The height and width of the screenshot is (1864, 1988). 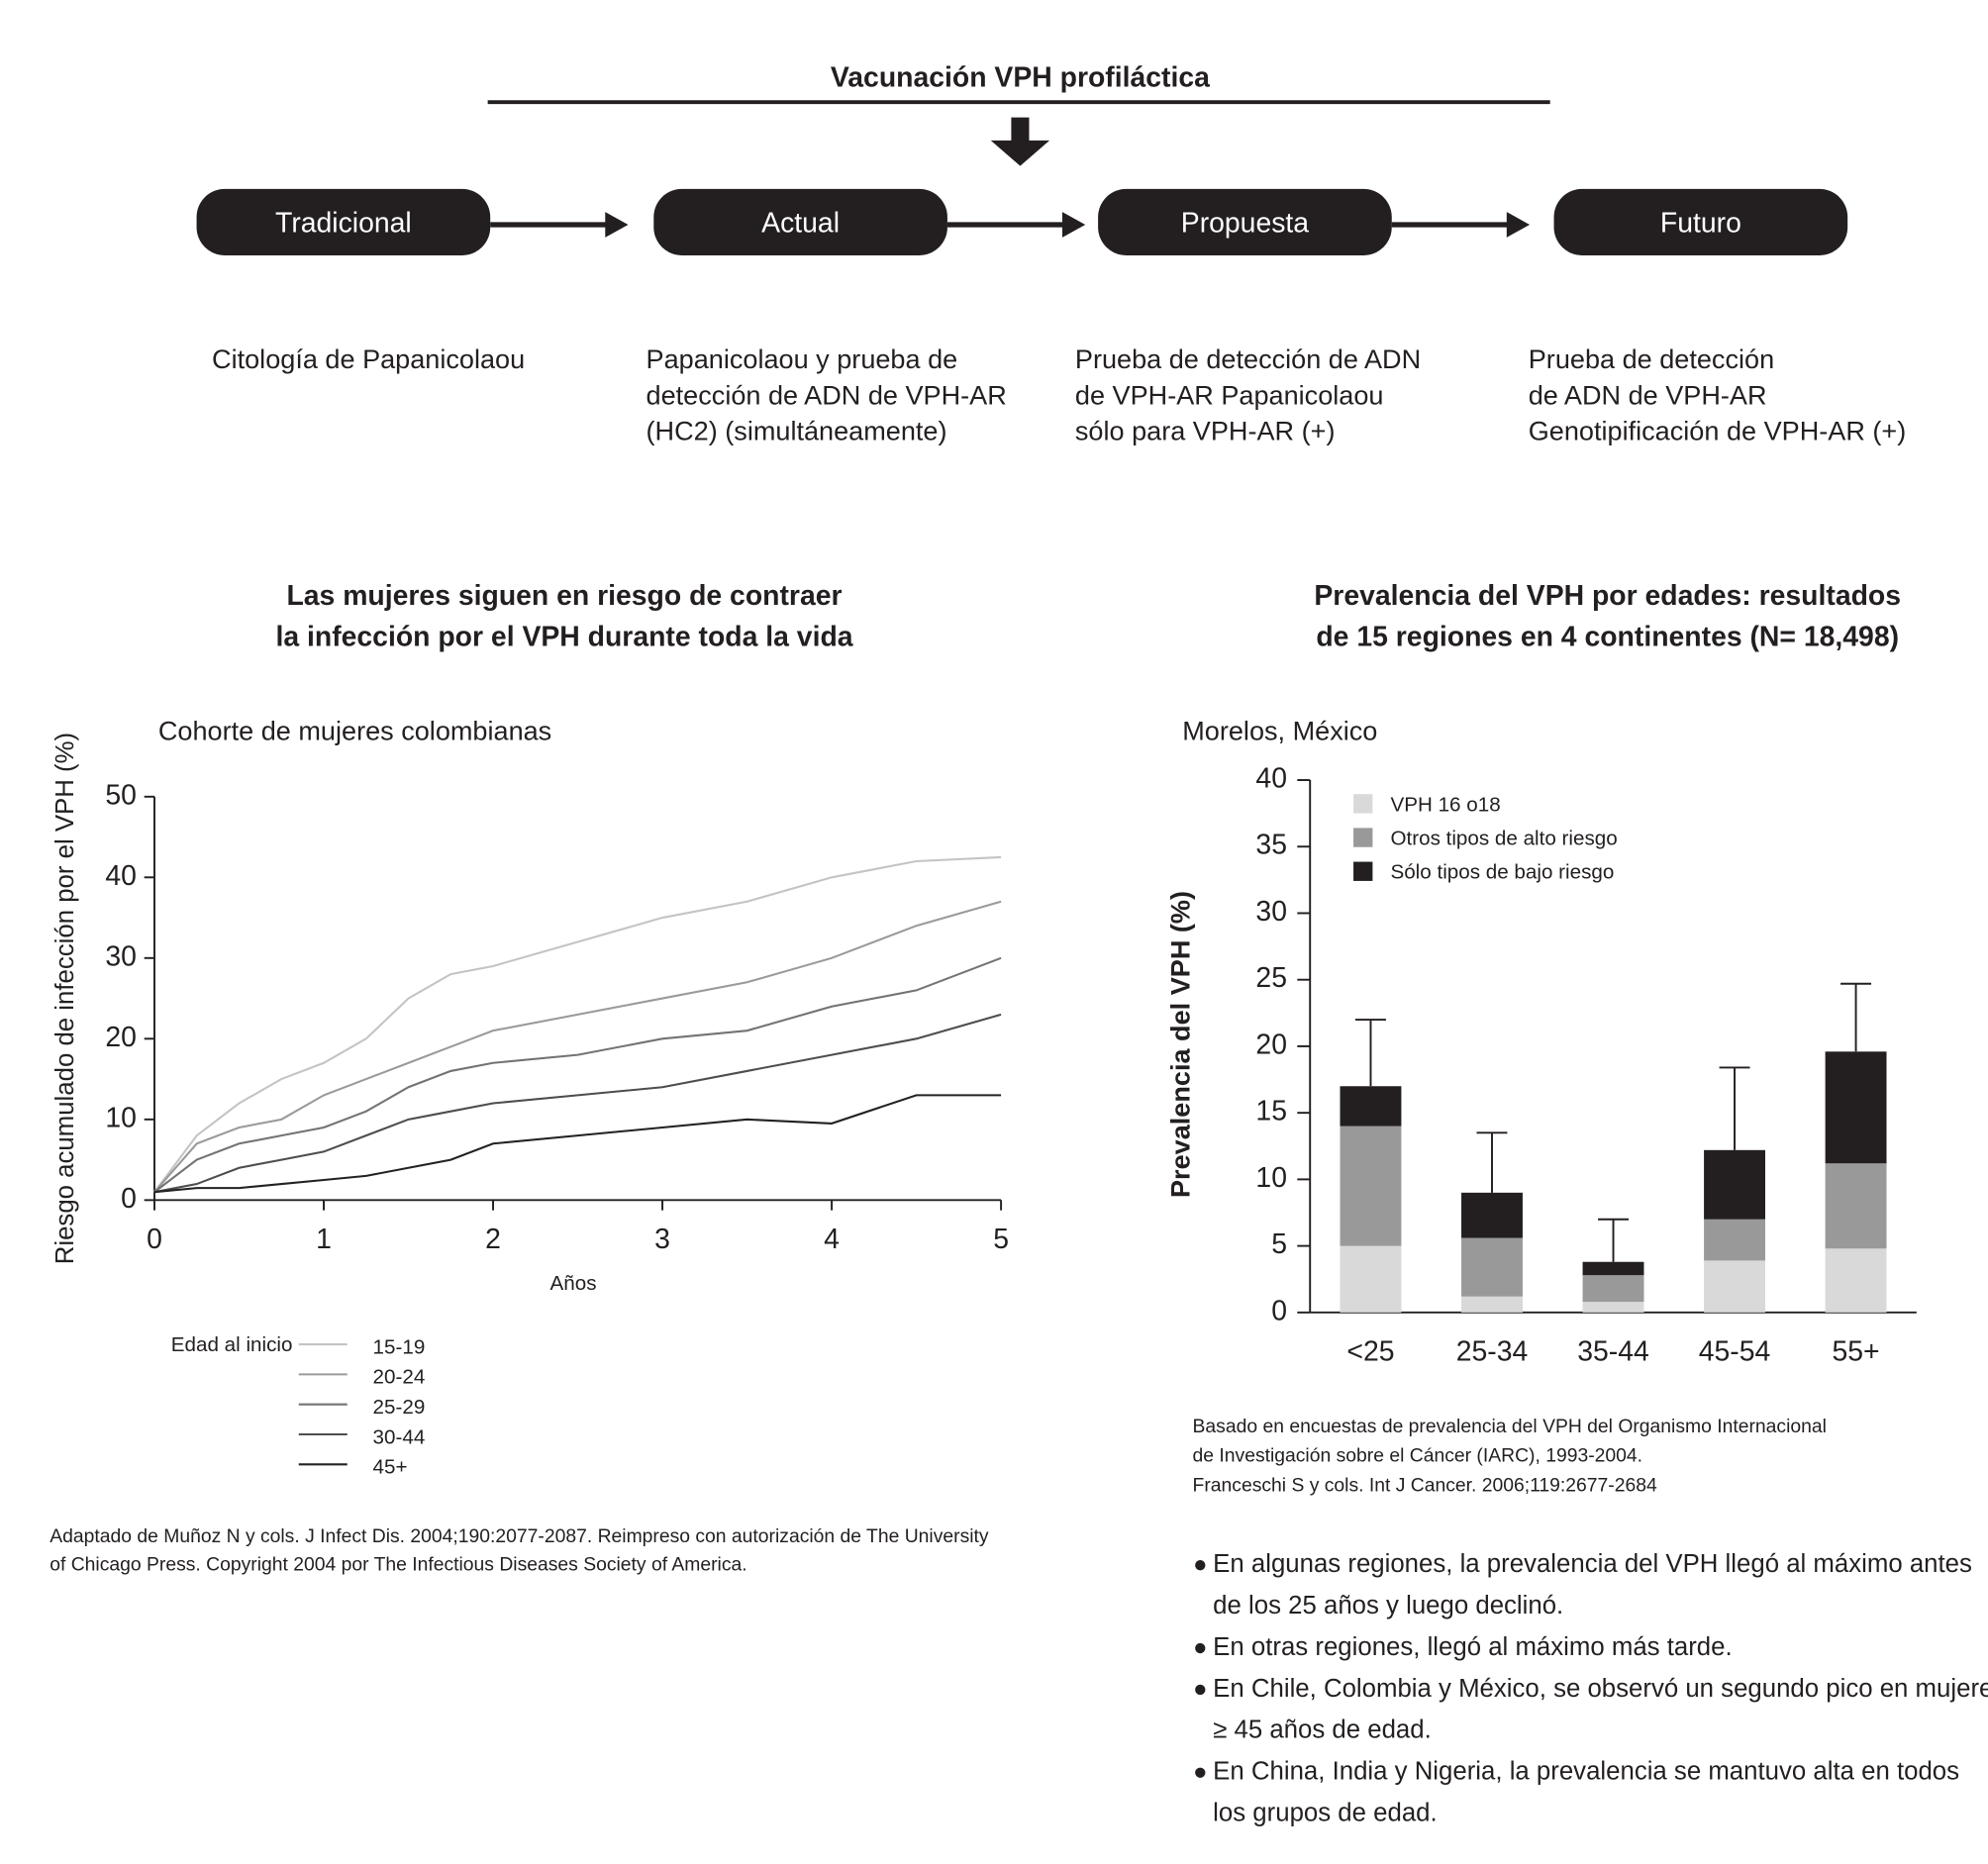 What do you see at coordinates (399, 1436) in the screenshot?
I see `legend-label: 30-44` at bounding box center [399, 1436].